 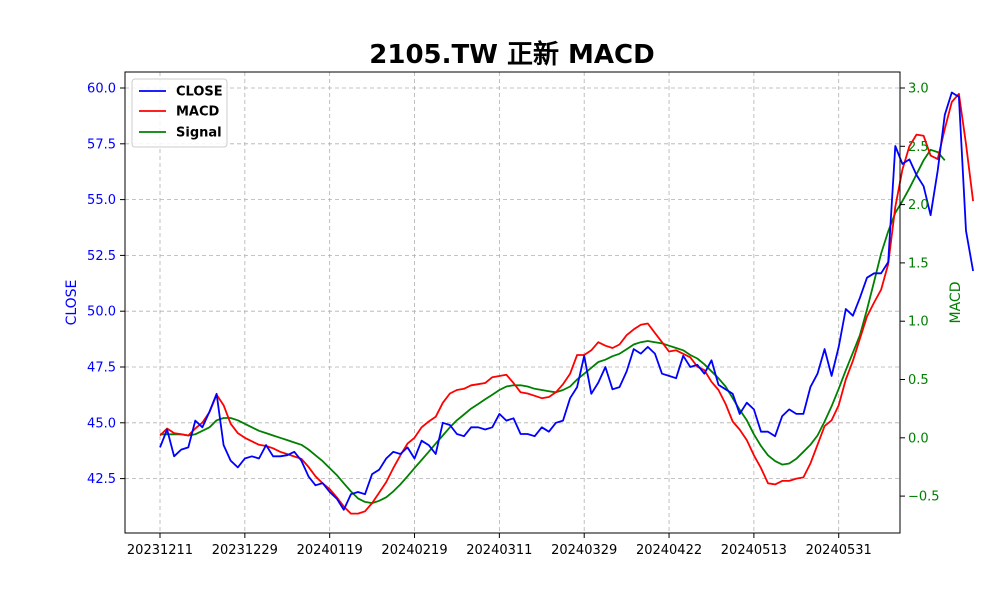 I want to click on x-tick-label: 20240531, so click(x=839, y=550).